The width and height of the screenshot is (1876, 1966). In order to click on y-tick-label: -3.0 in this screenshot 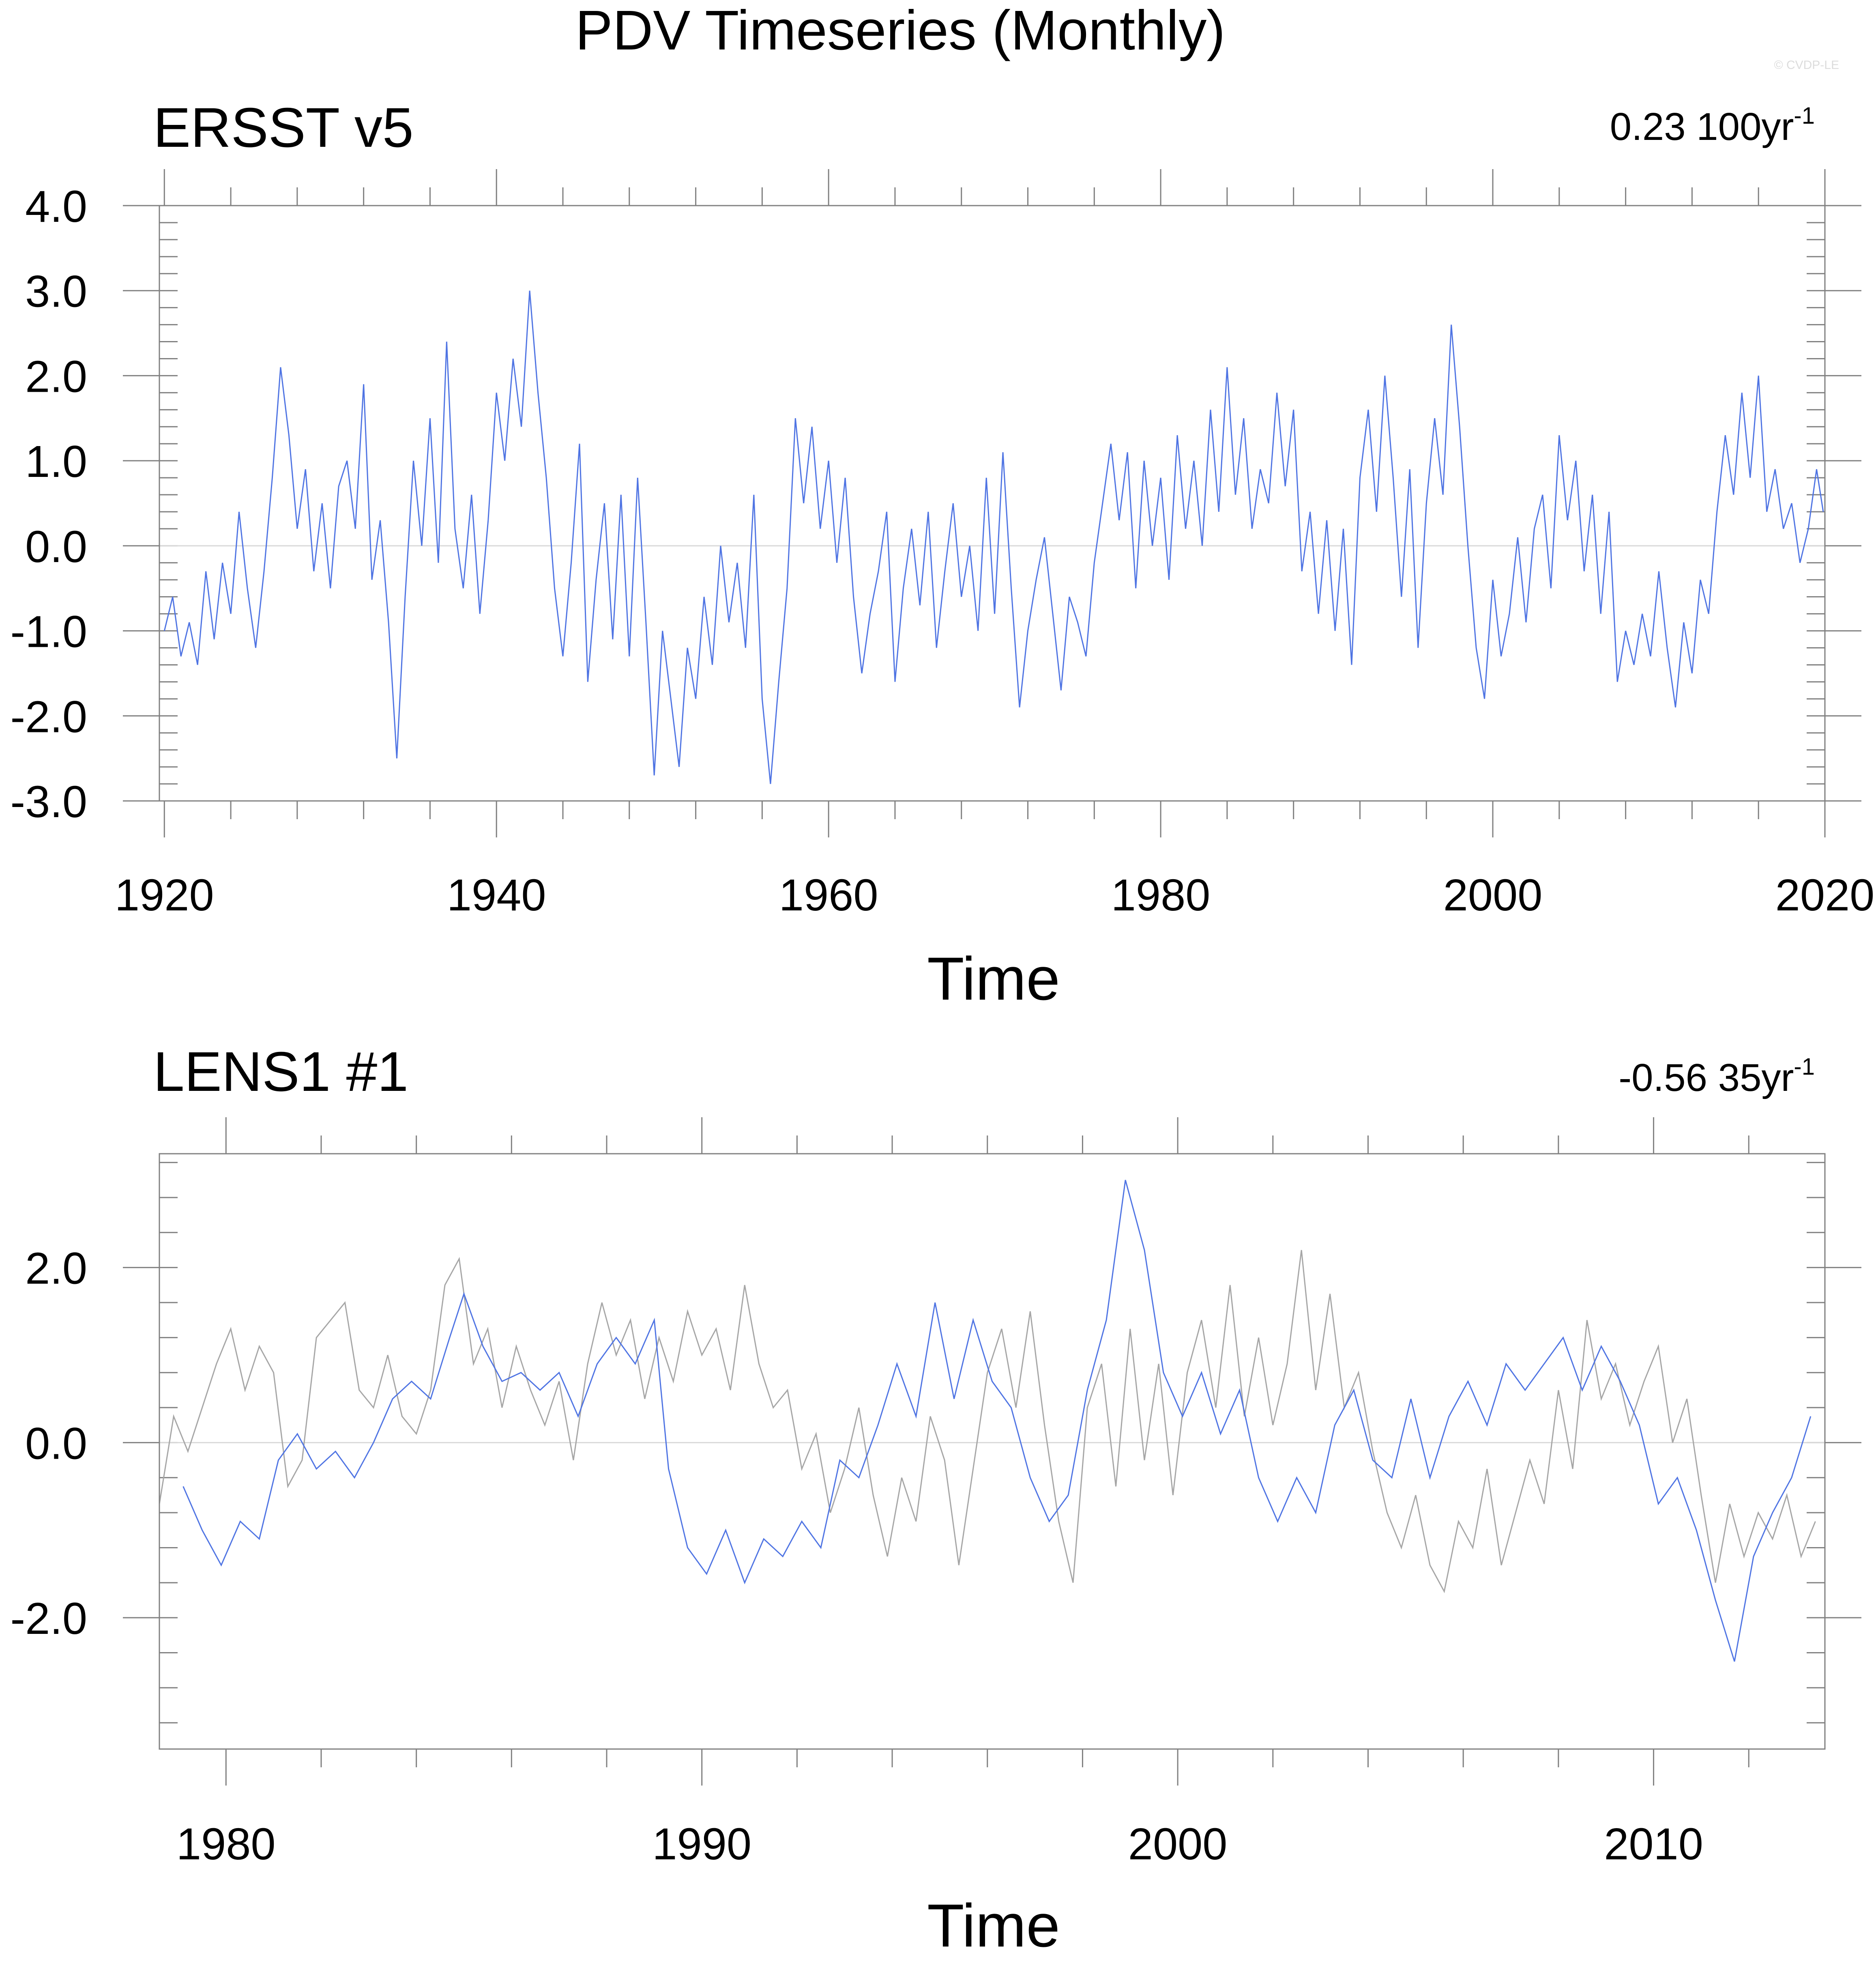, I will do `click(48, 802)`.